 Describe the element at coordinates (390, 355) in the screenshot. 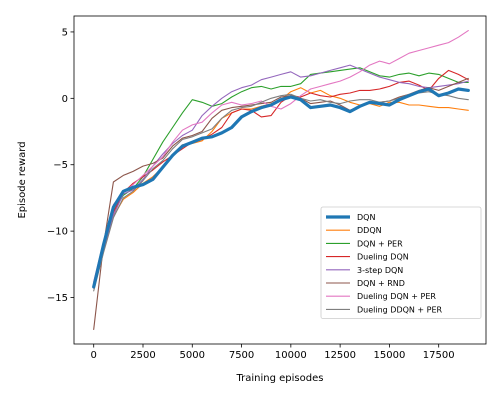

I see `x-tick-label: 15000` at that location.